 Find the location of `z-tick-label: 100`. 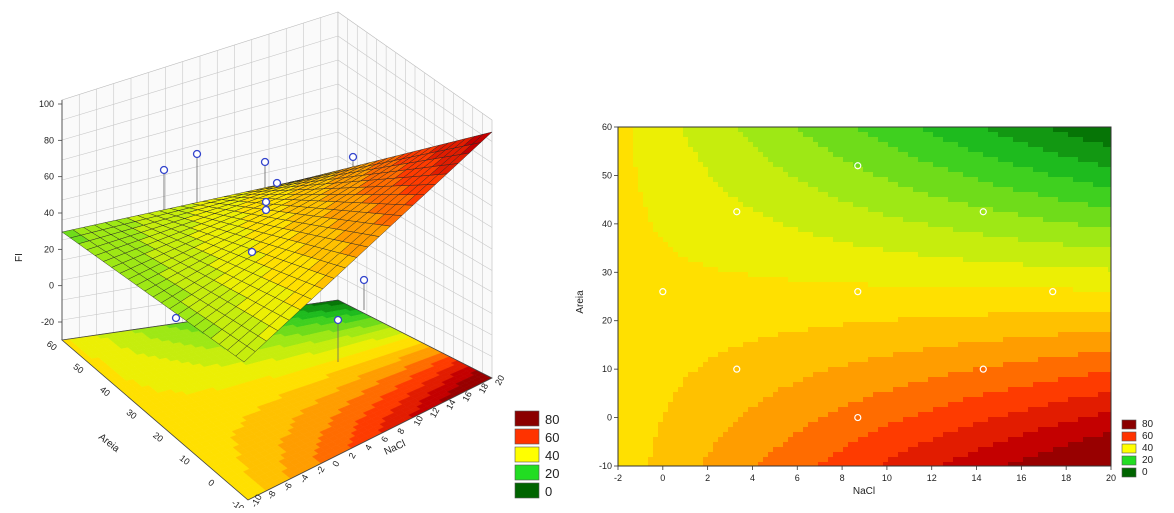

z-tick-label: 100 is located at coordinates (46, 104).